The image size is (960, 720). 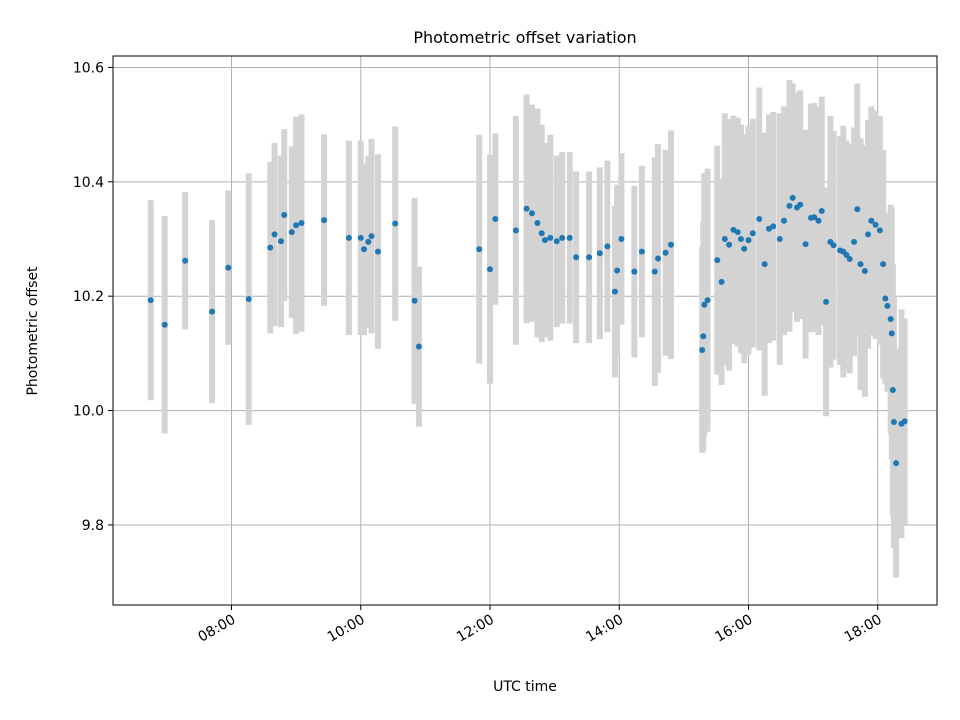 I want to click on y-tick-label: 9.8, so click(x=93, y=526).